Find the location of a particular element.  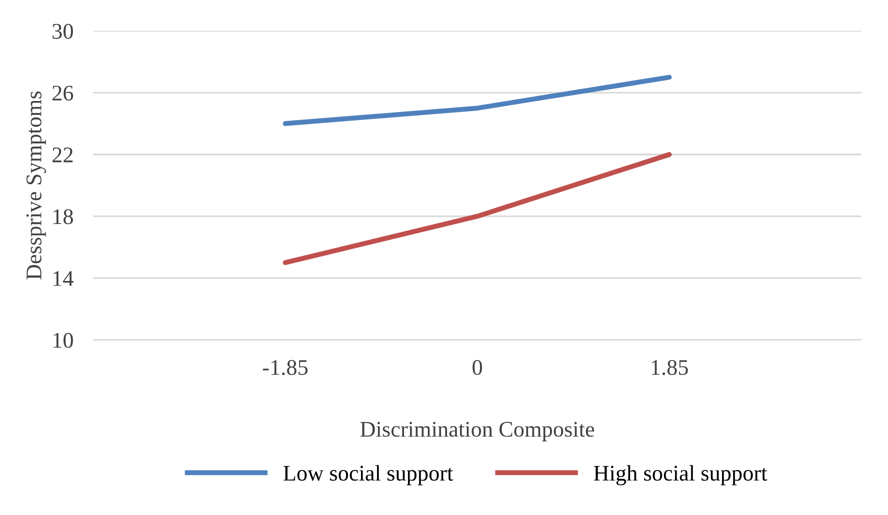

legend-label: Low social support is located at coordinates (369, 475).